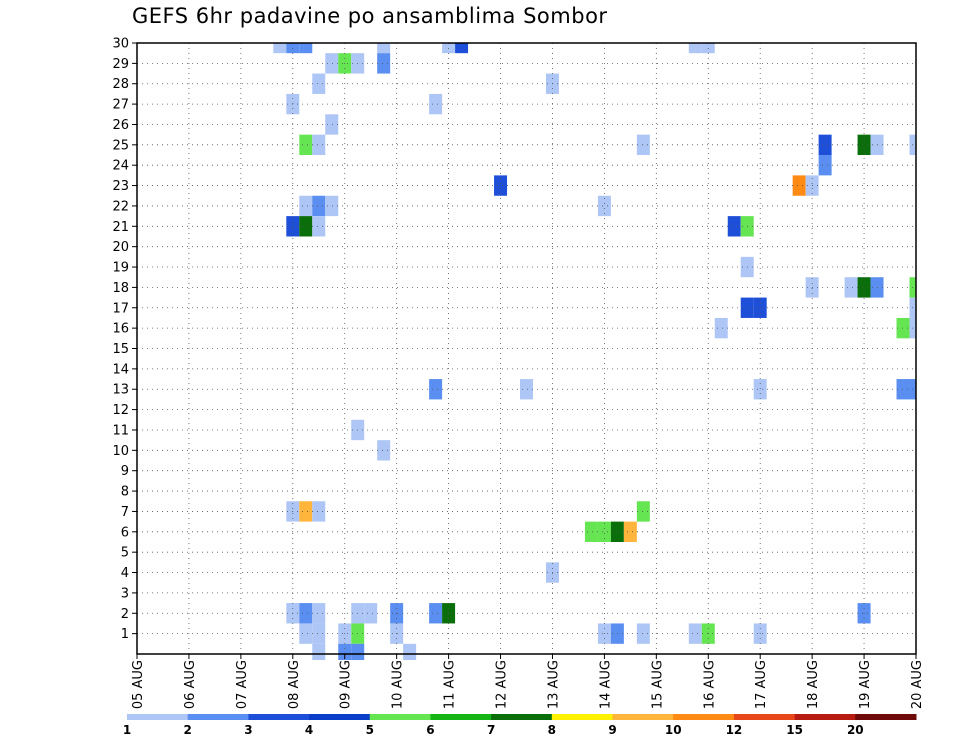 This screenshot has width=960, height=742. Describe the element at coordinates (125, 471) in the screenshot. I see `y-tick-label: 9` at that location.